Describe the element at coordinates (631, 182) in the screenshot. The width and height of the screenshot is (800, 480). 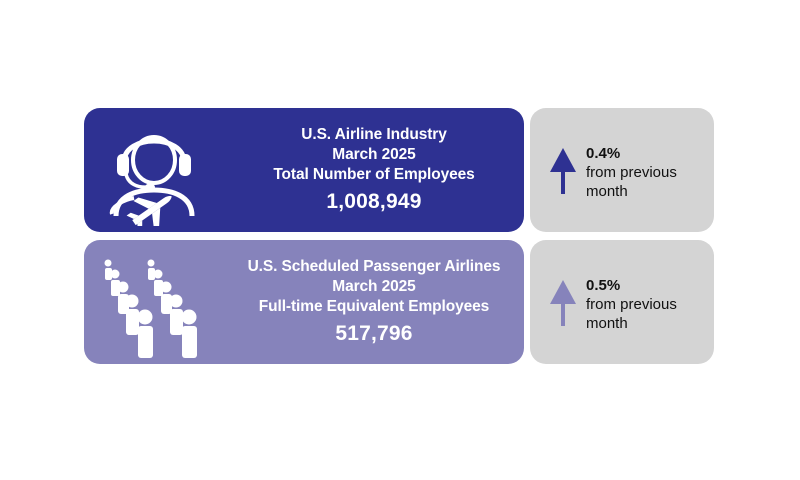
I see `industry-change-desc: from previous month` at that location.